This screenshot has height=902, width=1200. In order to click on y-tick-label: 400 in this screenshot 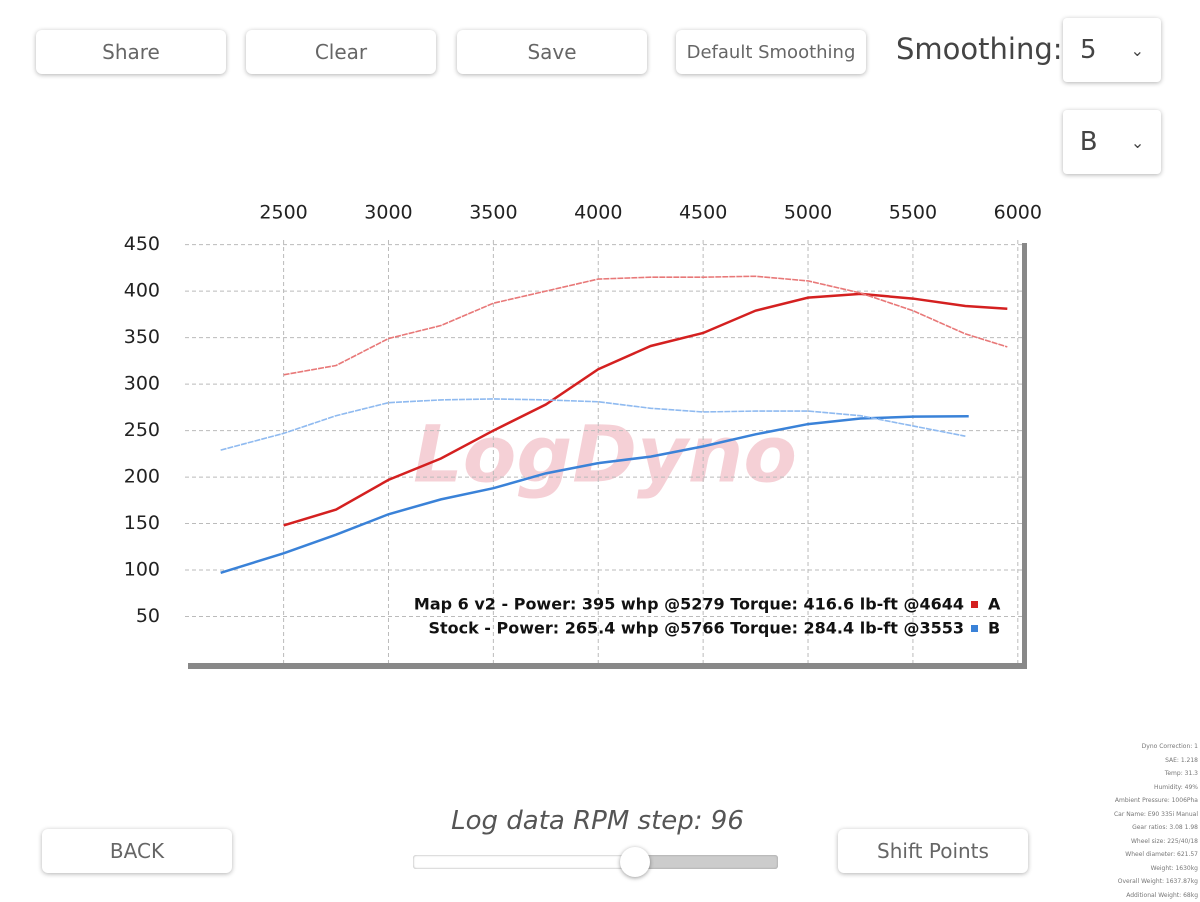, I will do `click(142, 291)`.